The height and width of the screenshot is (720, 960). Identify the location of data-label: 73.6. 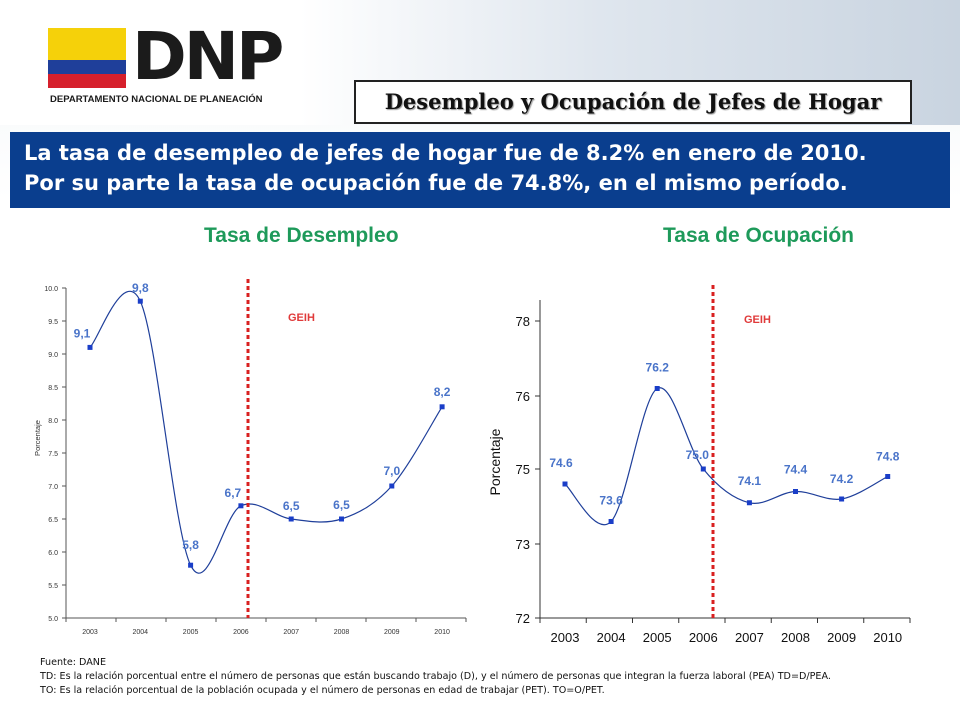
(611, 501).